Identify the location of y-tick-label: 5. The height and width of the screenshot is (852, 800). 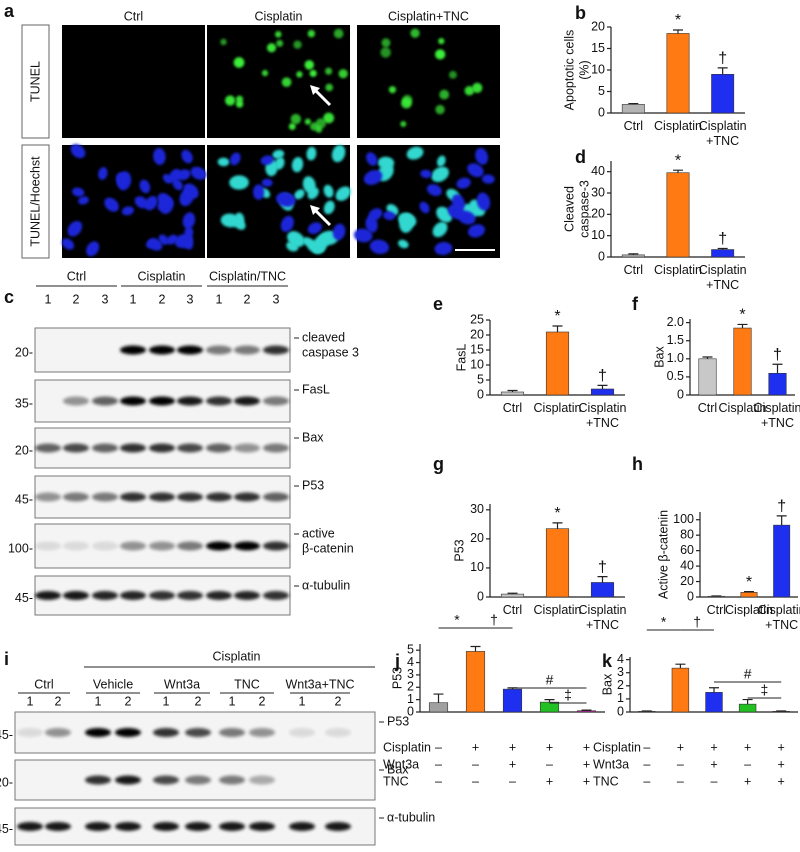
(480, 379).